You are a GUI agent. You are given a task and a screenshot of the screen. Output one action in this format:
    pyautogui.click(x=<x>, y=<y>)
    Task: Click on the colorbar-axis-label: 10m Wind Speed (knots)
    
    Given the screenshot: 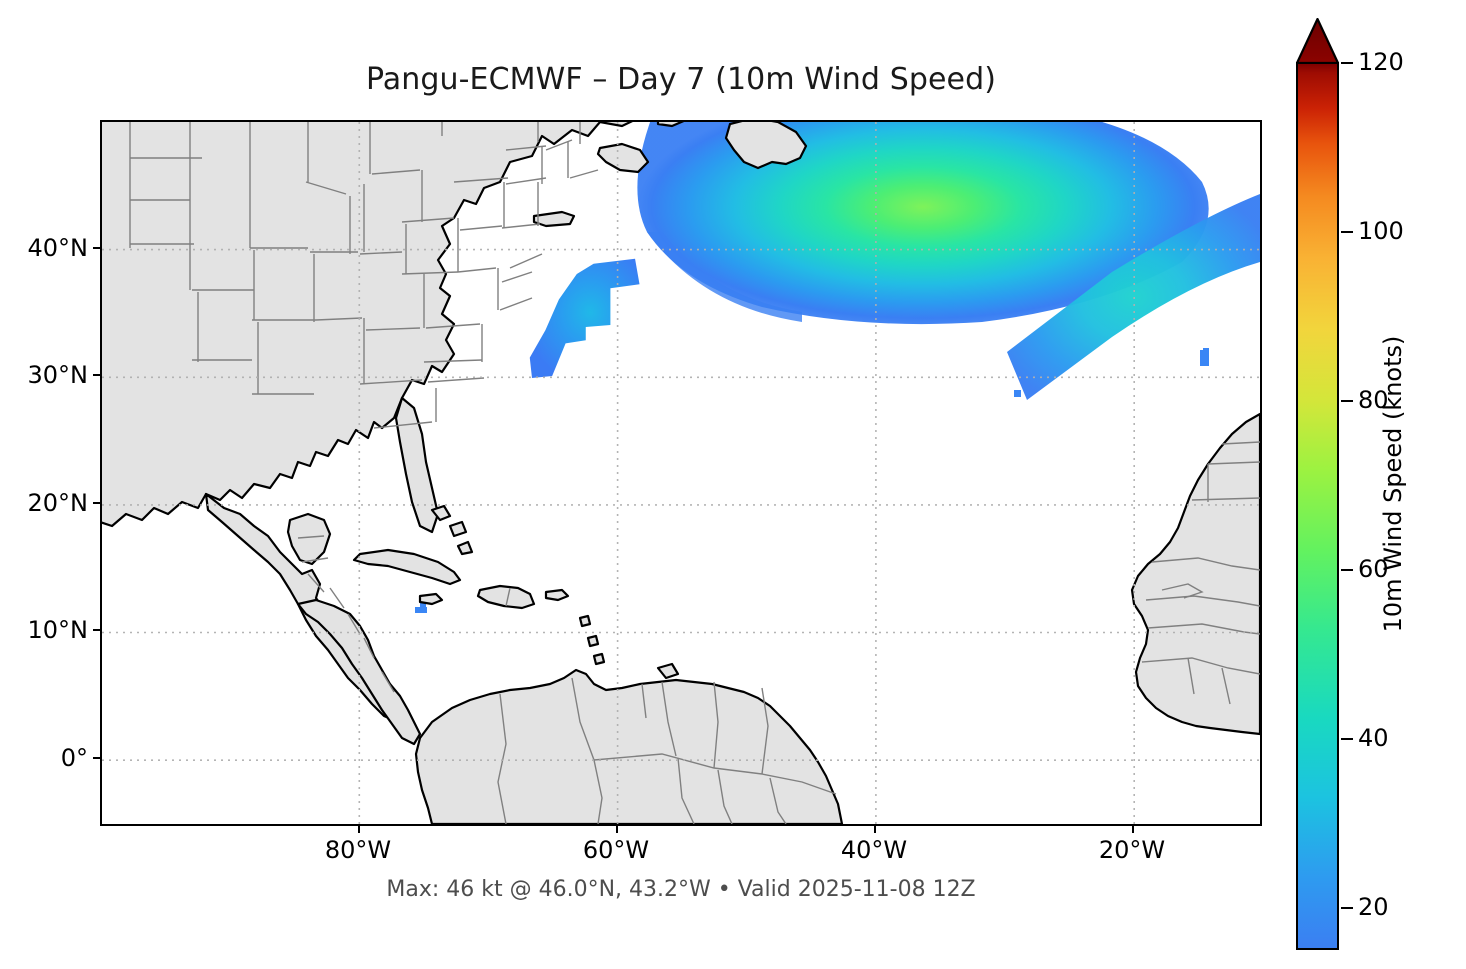 What is the action you would take?
    pyautogui.click(x=1393, y=484)
    